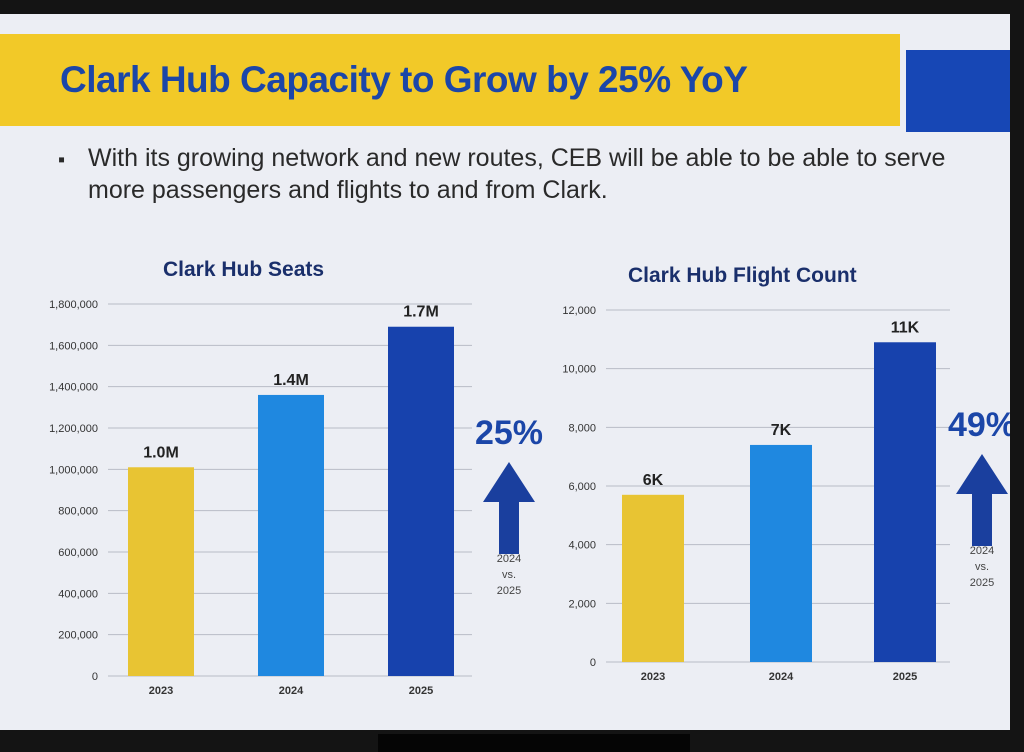 Image resolution: width=1024 pixels, height=752 pixels. What do you see at coordinates (653, 480) in the screenshot?
I see `data-label: 6K` at bounding box center [653, 480].